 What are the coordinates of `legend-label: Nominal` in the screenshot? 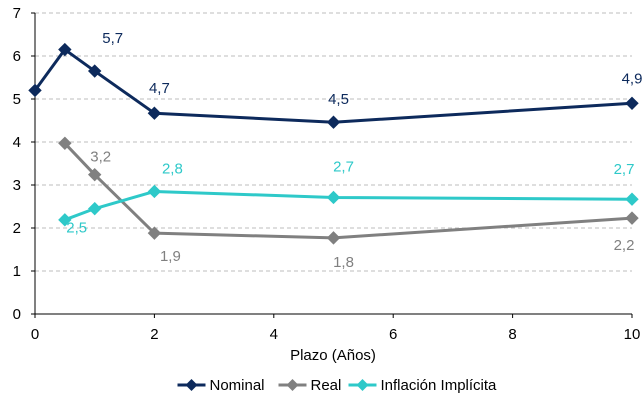 It's located at (237, 385).